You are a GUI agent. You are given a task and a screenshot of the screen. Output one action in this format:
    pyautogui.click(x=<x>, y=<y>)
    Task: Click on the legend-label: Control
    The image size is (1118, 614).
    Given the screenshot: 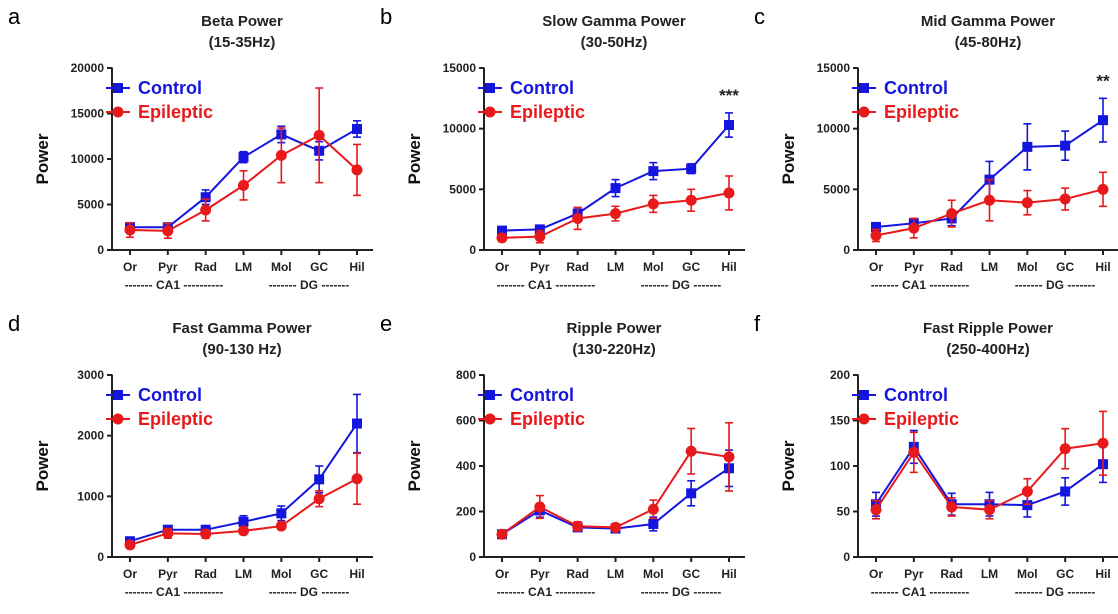 What is the action you would take?
    pyautogui.click(x=170, y=395)
    